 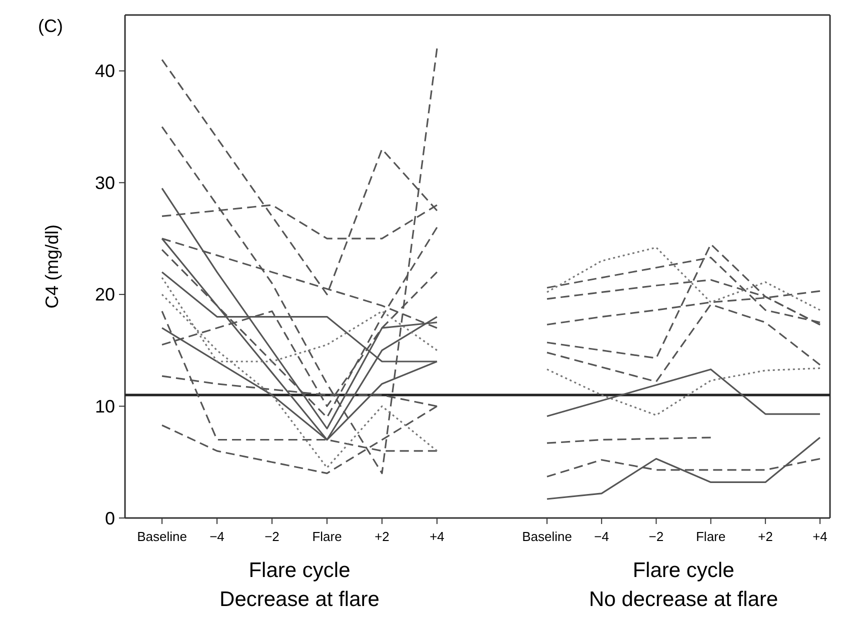 What do you see at coordinates (104, 406) in the screenshot?
I see `y-tick-label: 10` at bounding box center [104, 406].